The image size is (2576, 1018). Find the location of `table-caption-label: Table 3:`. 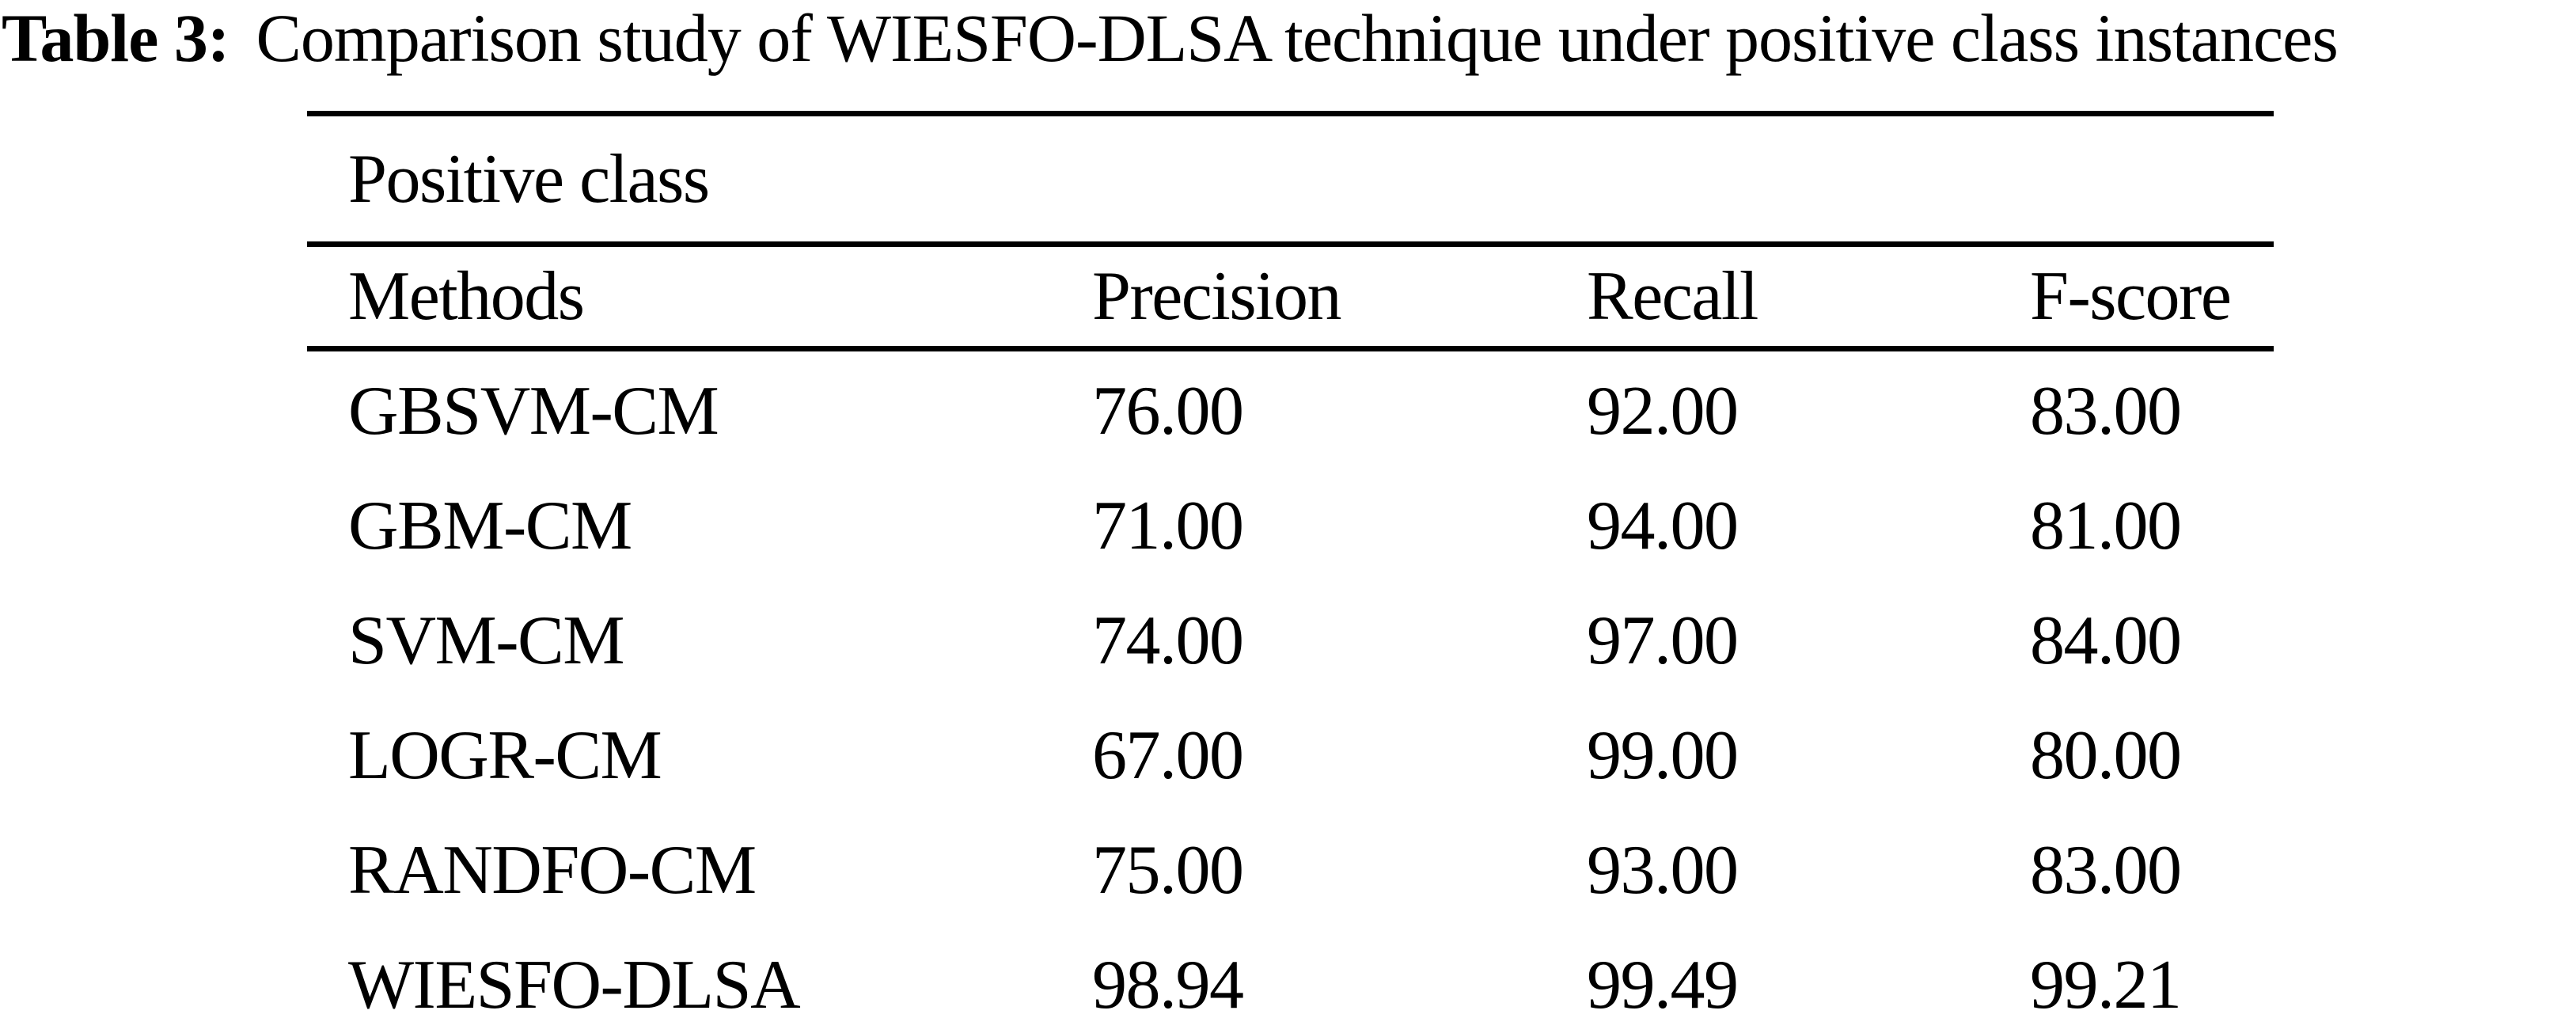

table-caption-label: Table 3: is located at coordinates (116, 38).